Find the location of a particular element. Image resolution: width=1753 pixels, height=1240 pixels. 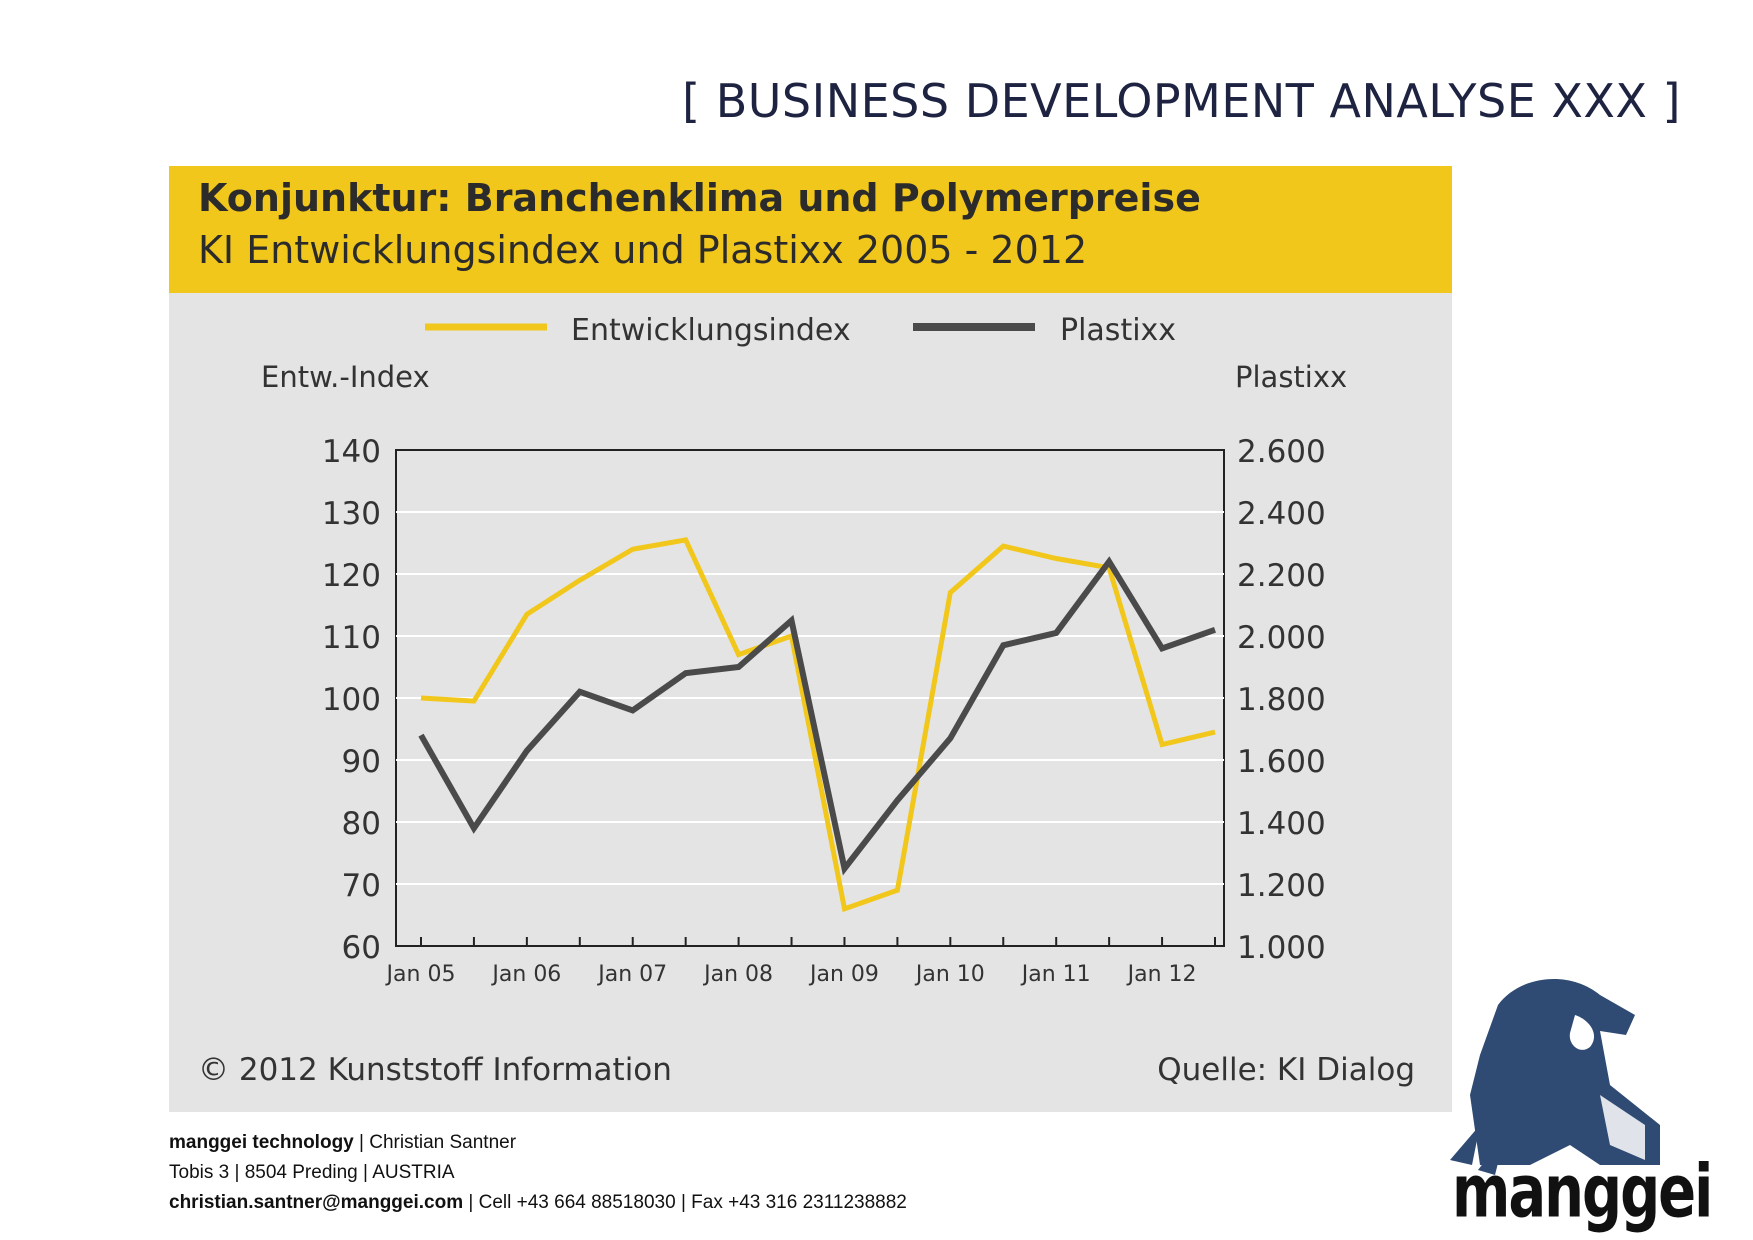

footer-line-2: Tobis 3 | 8504 Preding | AUSTRIA is located at coordinates (538, 1173).